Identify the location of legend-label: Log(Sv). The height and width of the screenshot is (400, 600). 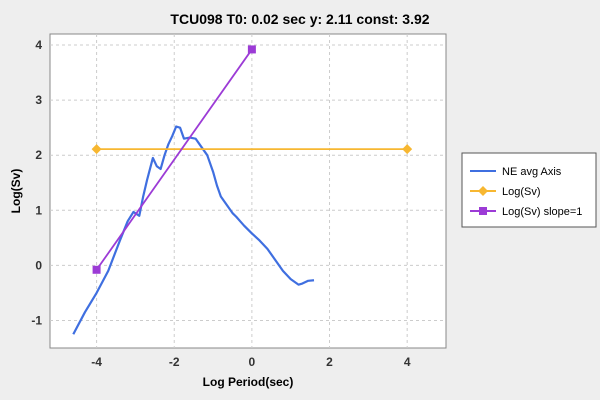
(521, 192).